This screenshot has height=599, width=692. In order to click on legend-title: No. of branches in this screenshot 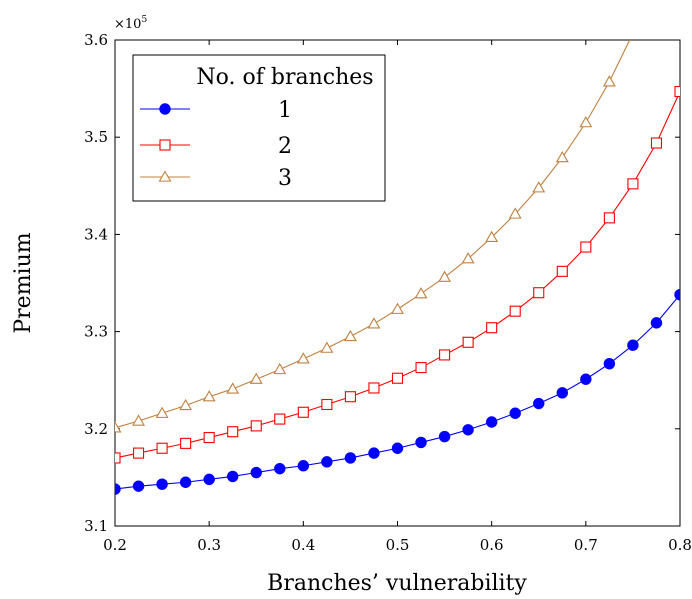, I will do `click(284, 77)`.